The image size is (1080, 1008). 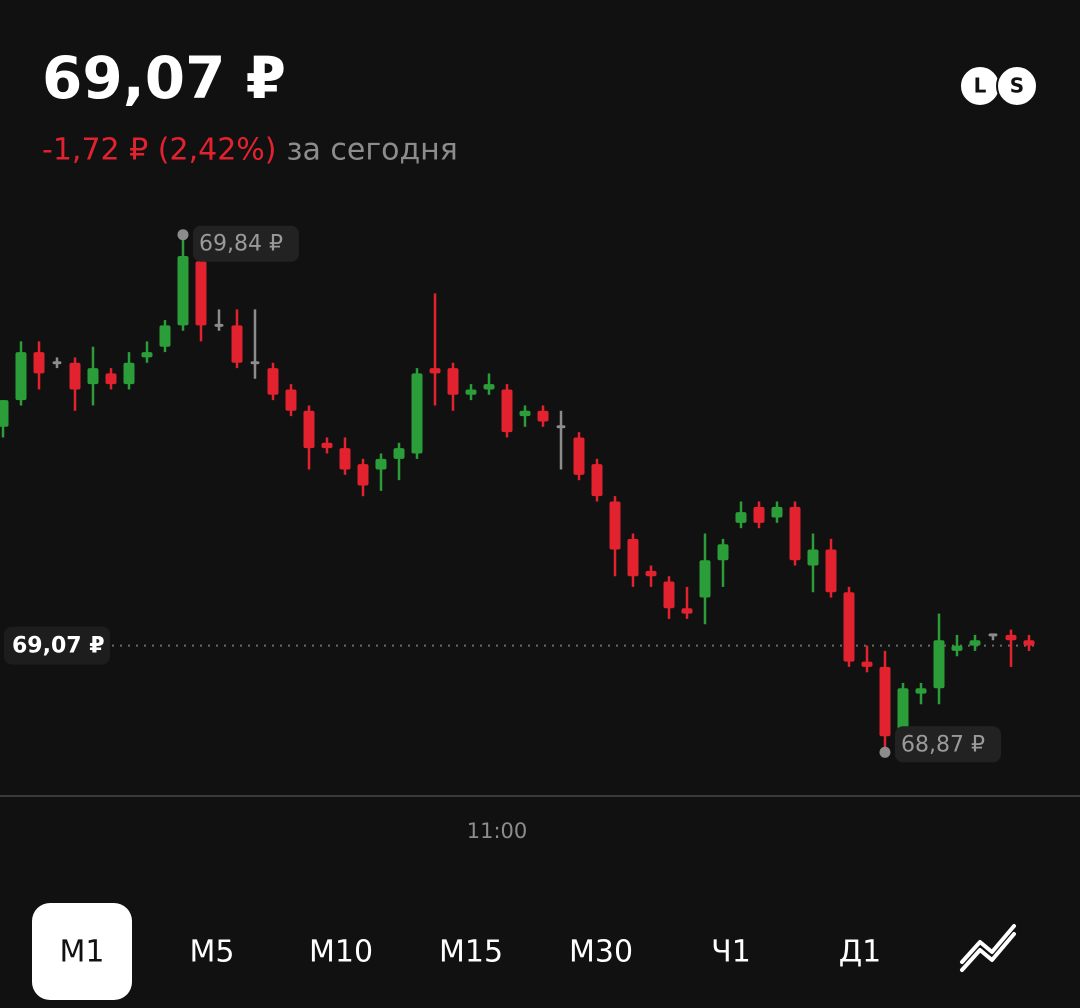 I want to click on timeframe-button: M30, so click(x=601, y=952).